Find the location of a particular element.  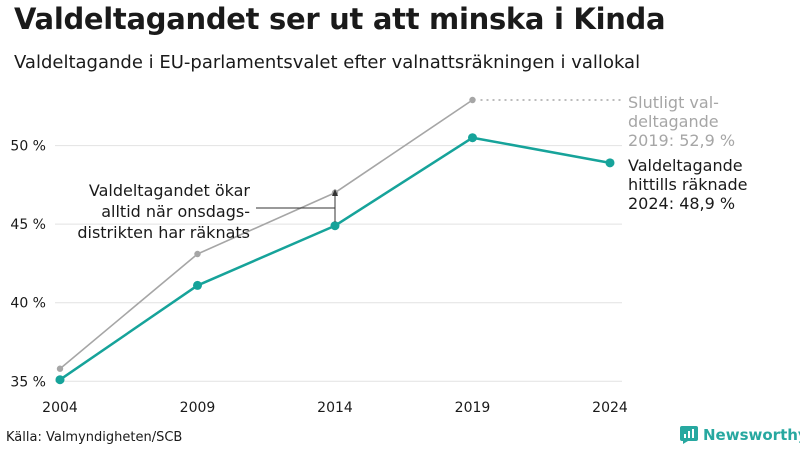

x-tick-label: 2014 is located at coordinates (335, 408).